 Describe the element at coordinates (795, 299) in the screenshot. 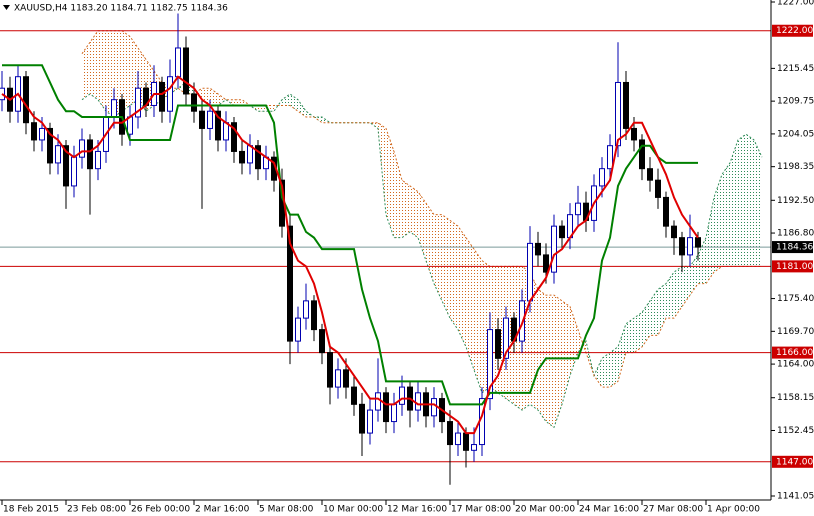

I see `y-tick-label: 1175.40` at that location.